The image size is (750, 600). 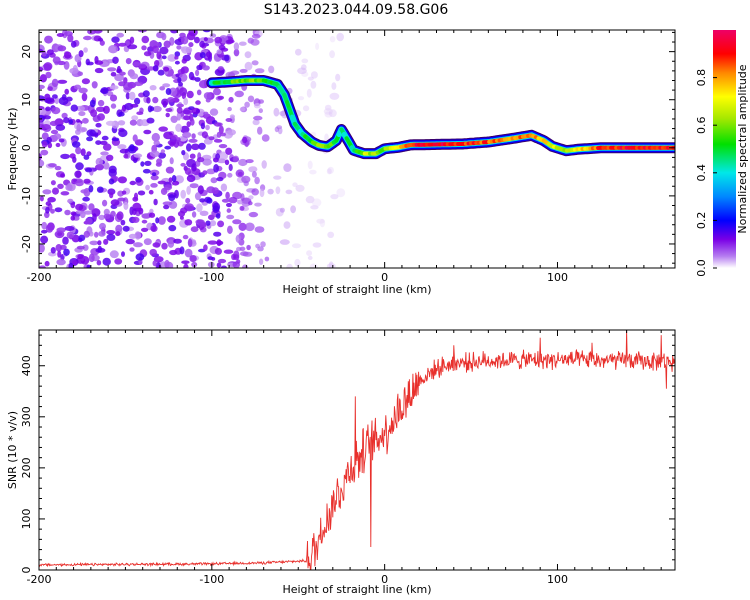 What do you see at coordinates (384, 579) in the screenshot?
I see `snr-xtick-label: 0` at bounding box center [384, 579].